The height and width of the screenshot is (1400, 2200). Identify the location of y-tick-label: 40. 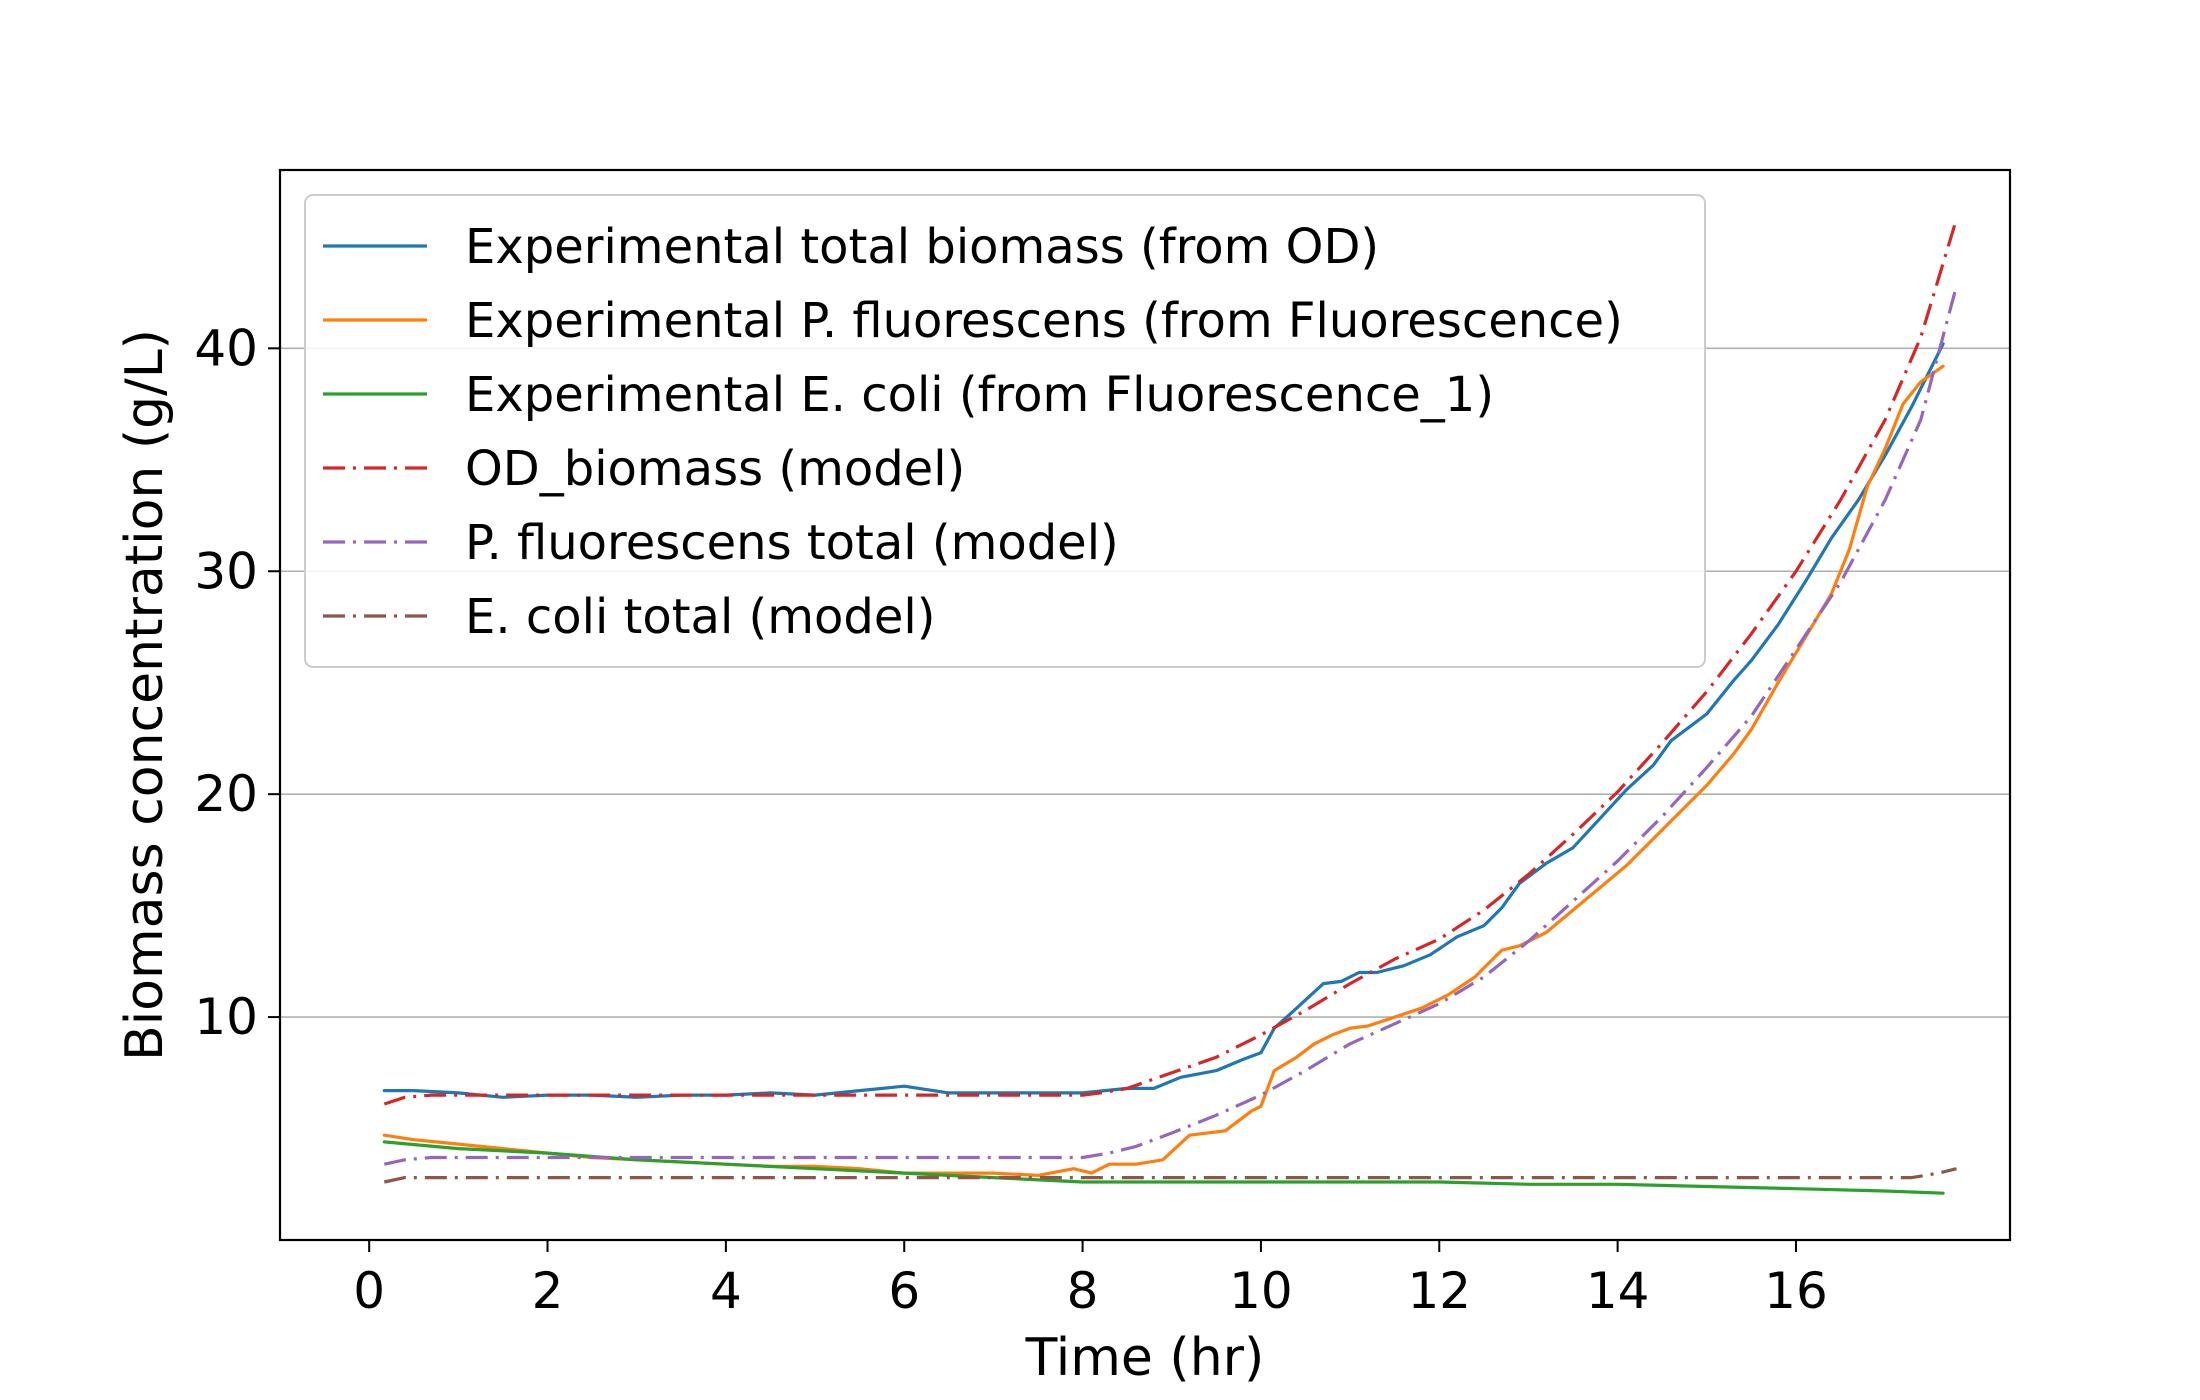
(226, 348).